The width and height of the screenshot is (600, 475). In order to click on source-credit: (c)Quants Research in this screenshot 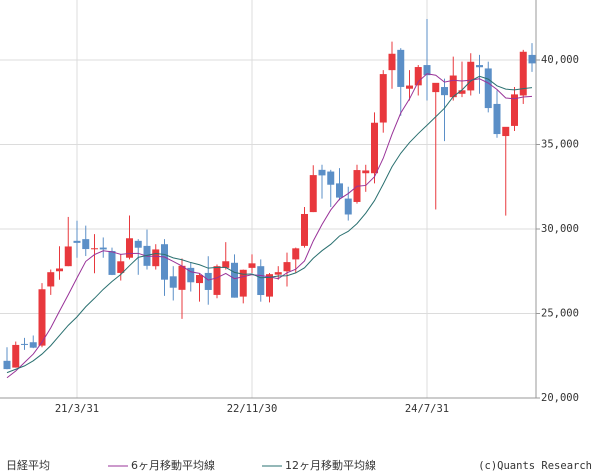, I will do `click(535, 466)`.